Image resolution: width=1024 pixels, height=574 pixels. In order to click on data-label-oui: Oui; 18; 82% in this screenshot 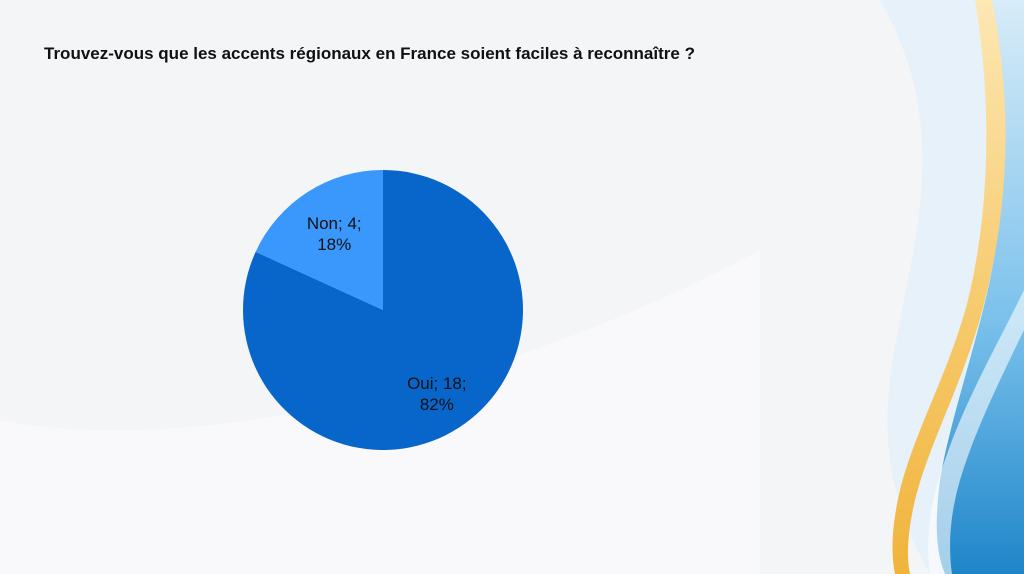, I will do `click(437, 394)`.